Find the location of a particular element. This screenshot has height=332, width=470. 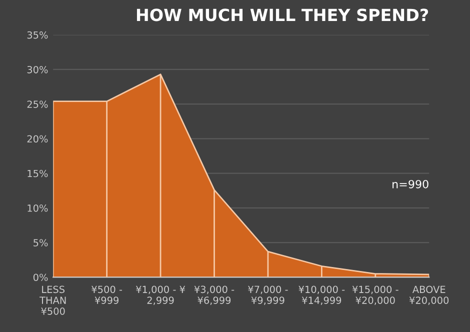

x-tick-label: ¥15,000 - ¥20,000 is located at coordinates (375, 295).